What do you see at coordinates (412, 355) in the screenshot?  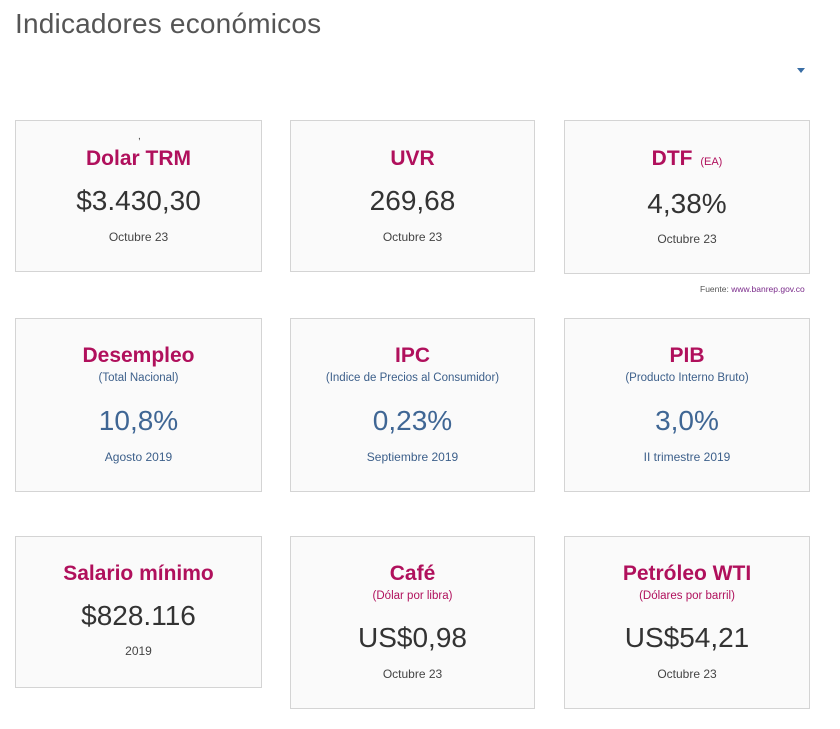 I see `card-title: IPC` at bounding box center [412, 355].